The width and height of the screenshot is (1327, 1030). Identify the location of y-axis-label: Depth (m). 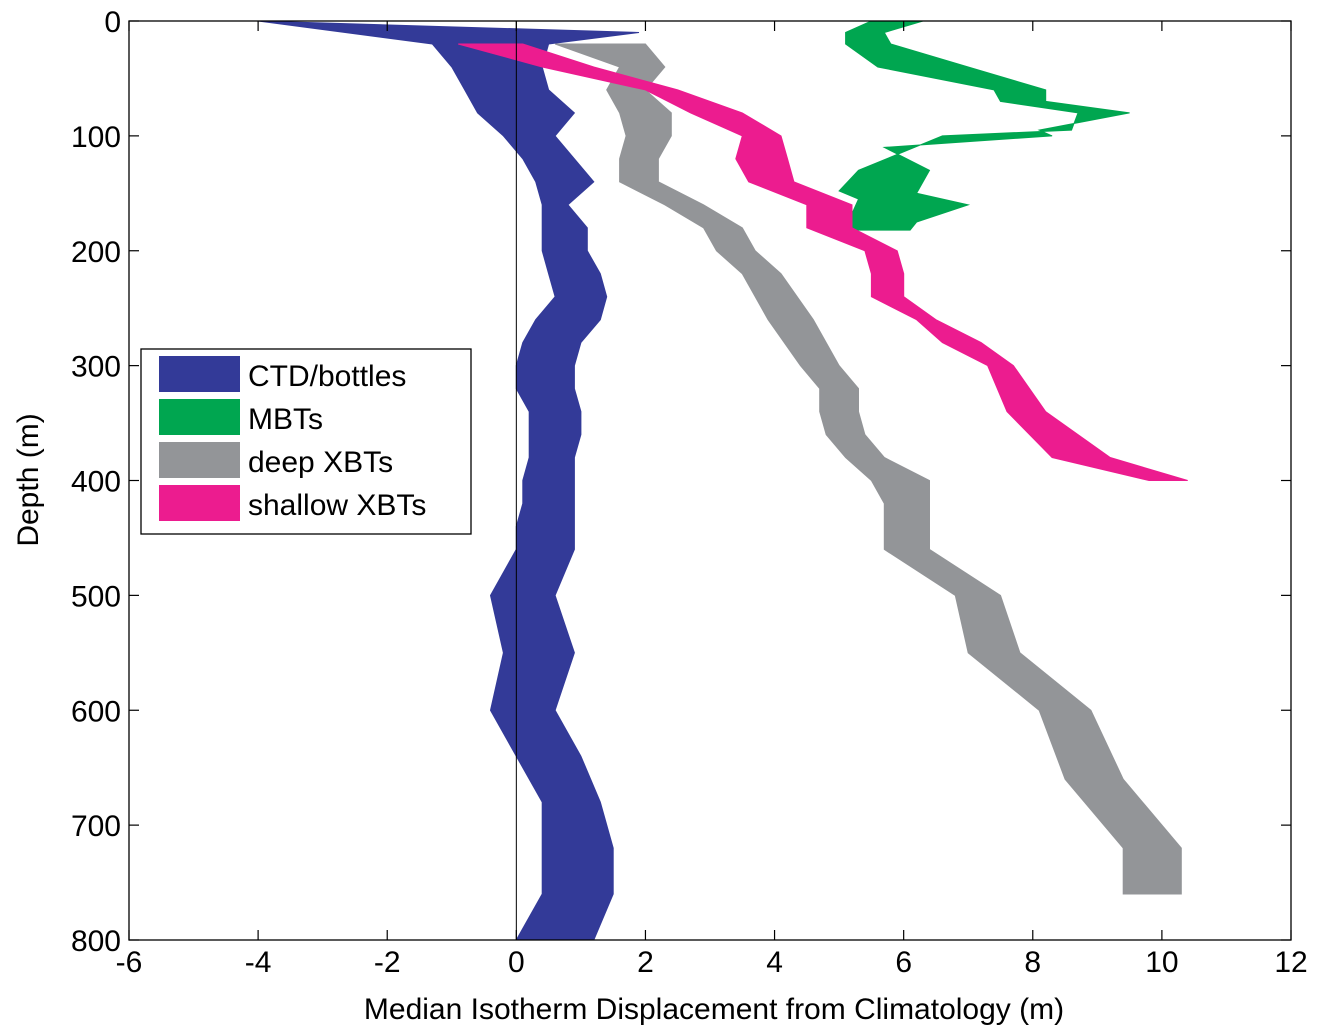
(28, 479).